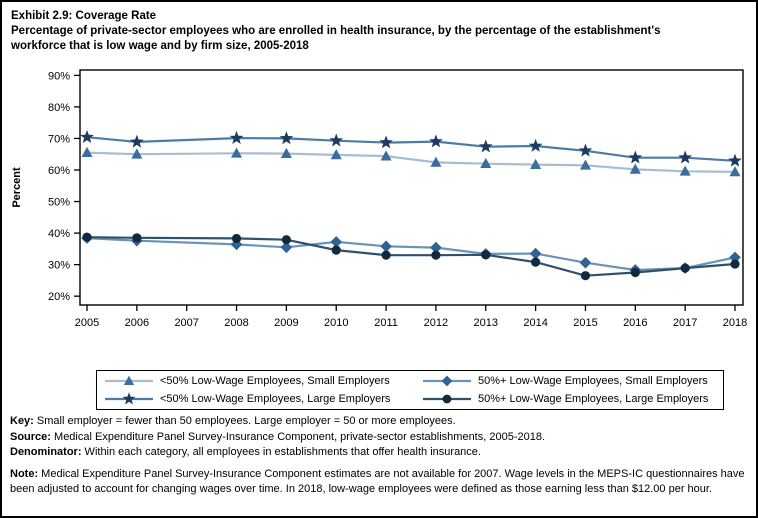  I want to click on legend-item: 50%+ Low-Wage Employees, Large Employers, so click(573, 399).